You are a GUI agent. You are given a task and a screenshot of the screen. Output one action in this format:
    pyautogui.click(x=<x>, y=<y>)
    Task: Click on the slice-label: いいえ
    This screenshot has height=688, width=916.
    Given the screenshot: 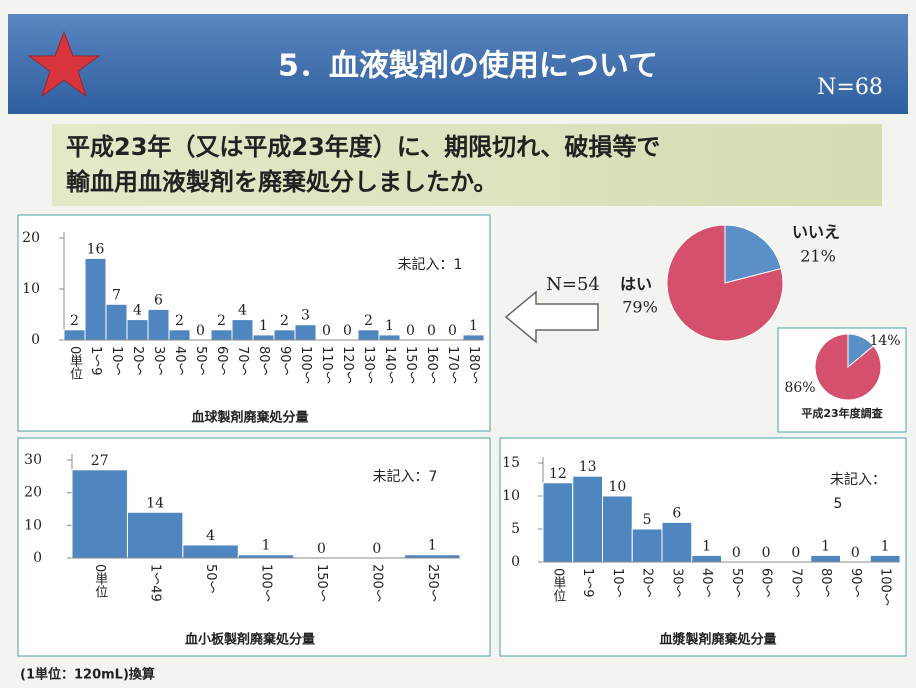 What is the action you would take?
    pyautogui.click(x=816, y=232)
    